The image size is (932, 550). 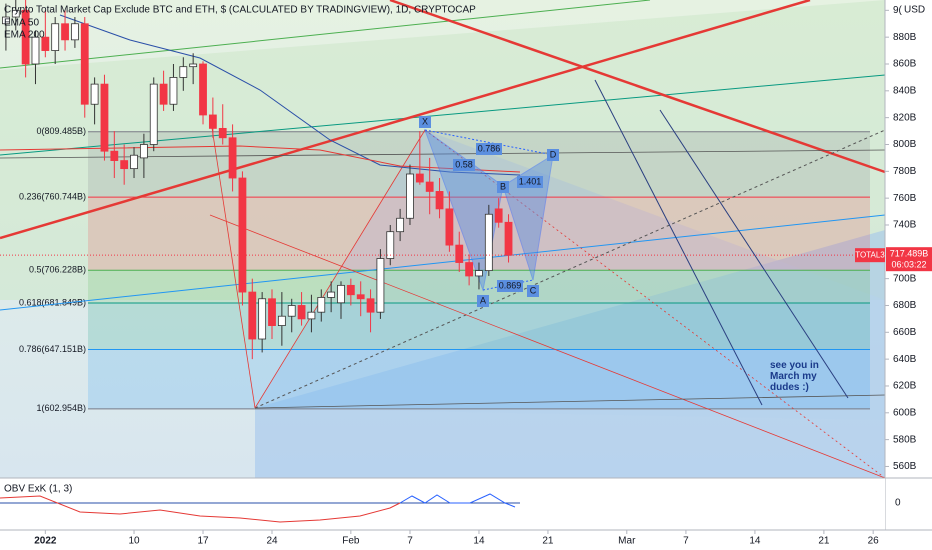 I want to click on obv-line, so click(x=457, y=500).